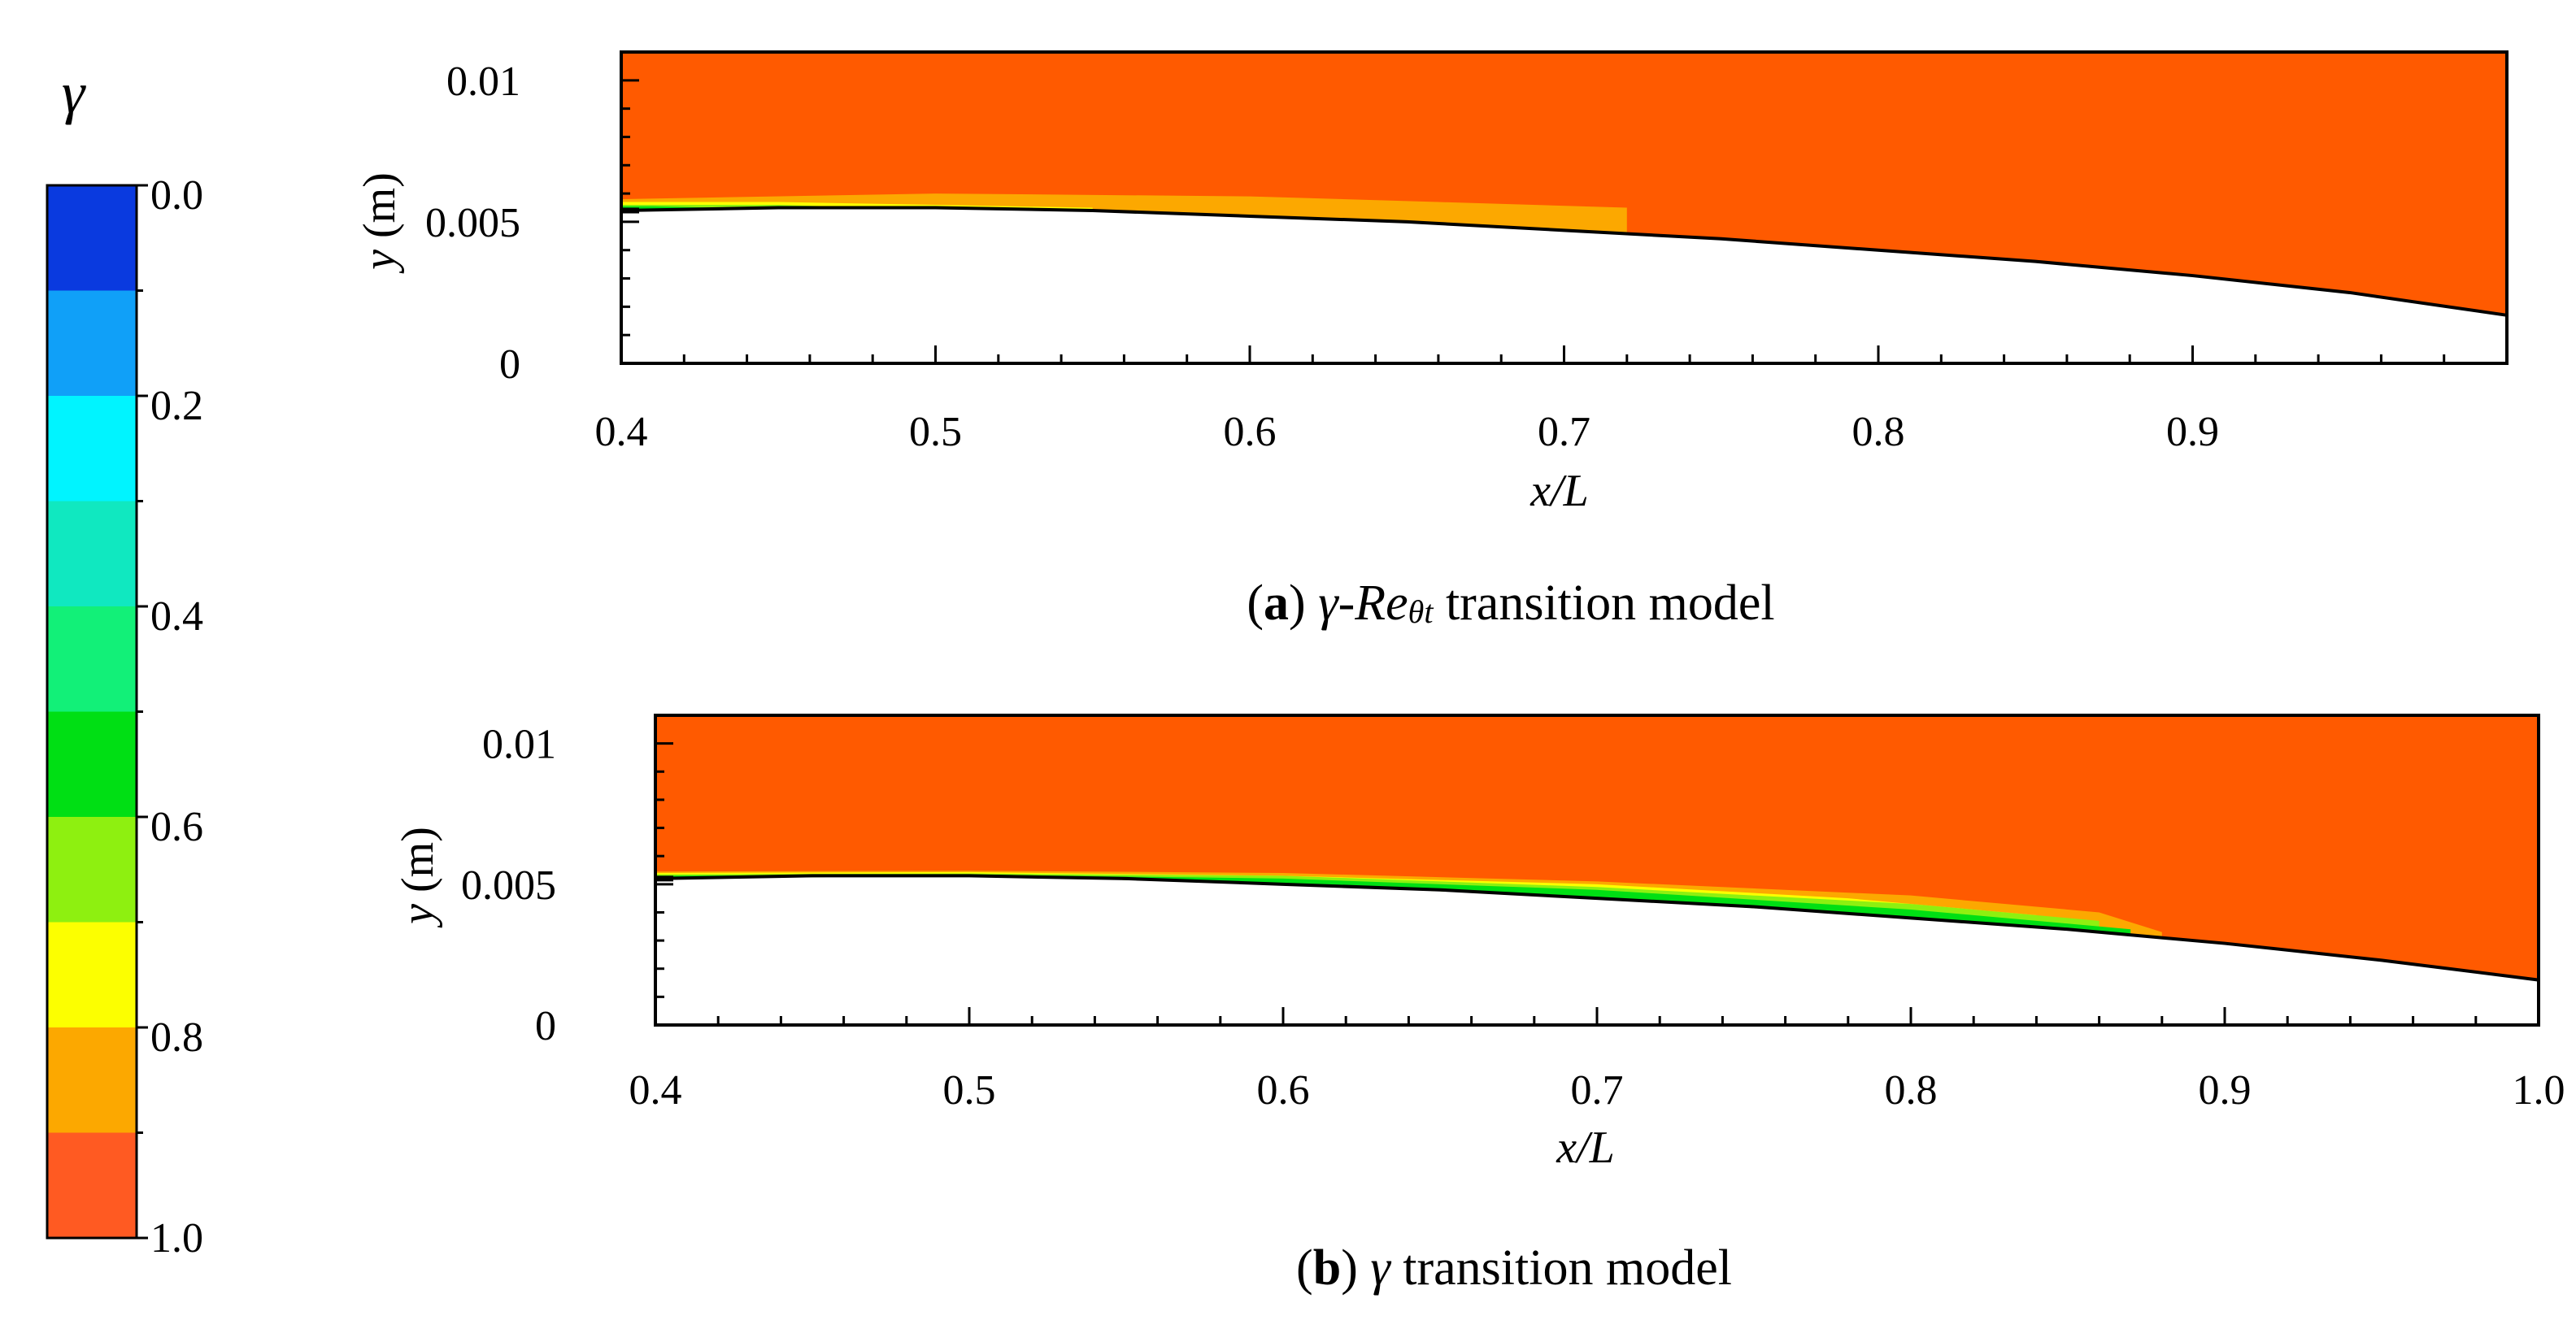  Describe the element at coordinates (177, 1238) in the screenshot. I see `colorbar-tick-label: 1.0` at that location.